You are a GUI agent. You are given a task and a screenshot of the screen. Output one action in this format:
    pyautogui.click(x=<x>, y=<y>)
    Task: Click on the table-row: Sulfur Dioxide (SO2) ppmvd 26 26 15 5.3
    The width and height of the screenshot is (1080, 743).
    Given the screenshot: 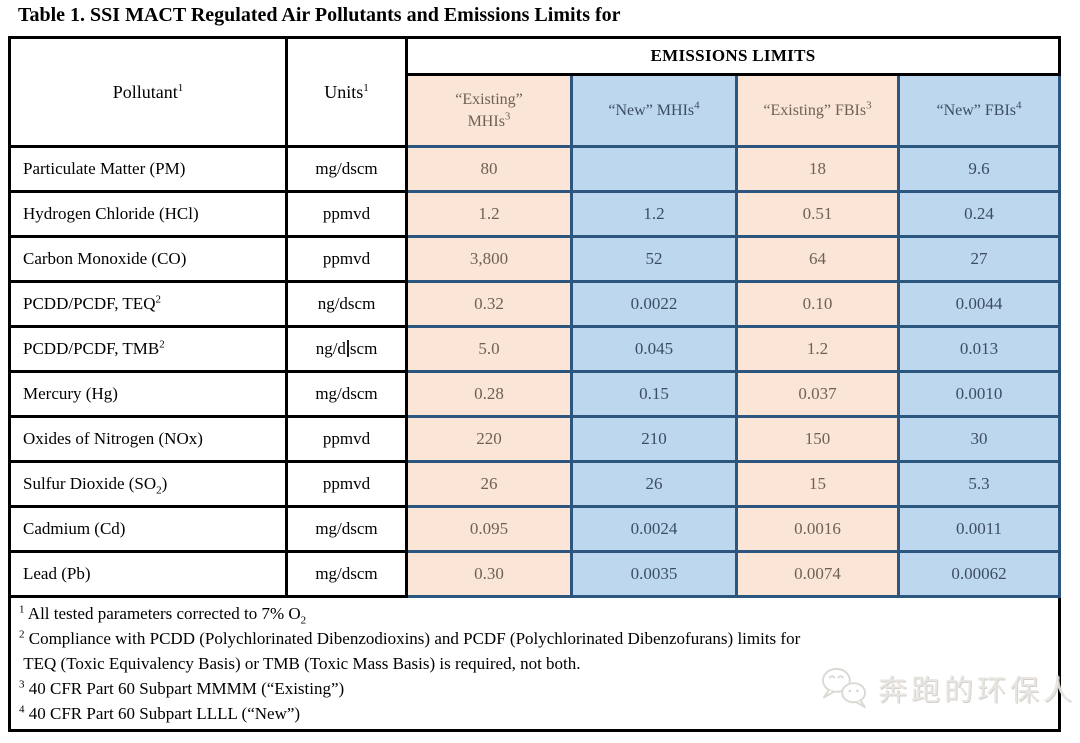 What is the action you would take?
    pyautogui.click(x=535, y=484)
    